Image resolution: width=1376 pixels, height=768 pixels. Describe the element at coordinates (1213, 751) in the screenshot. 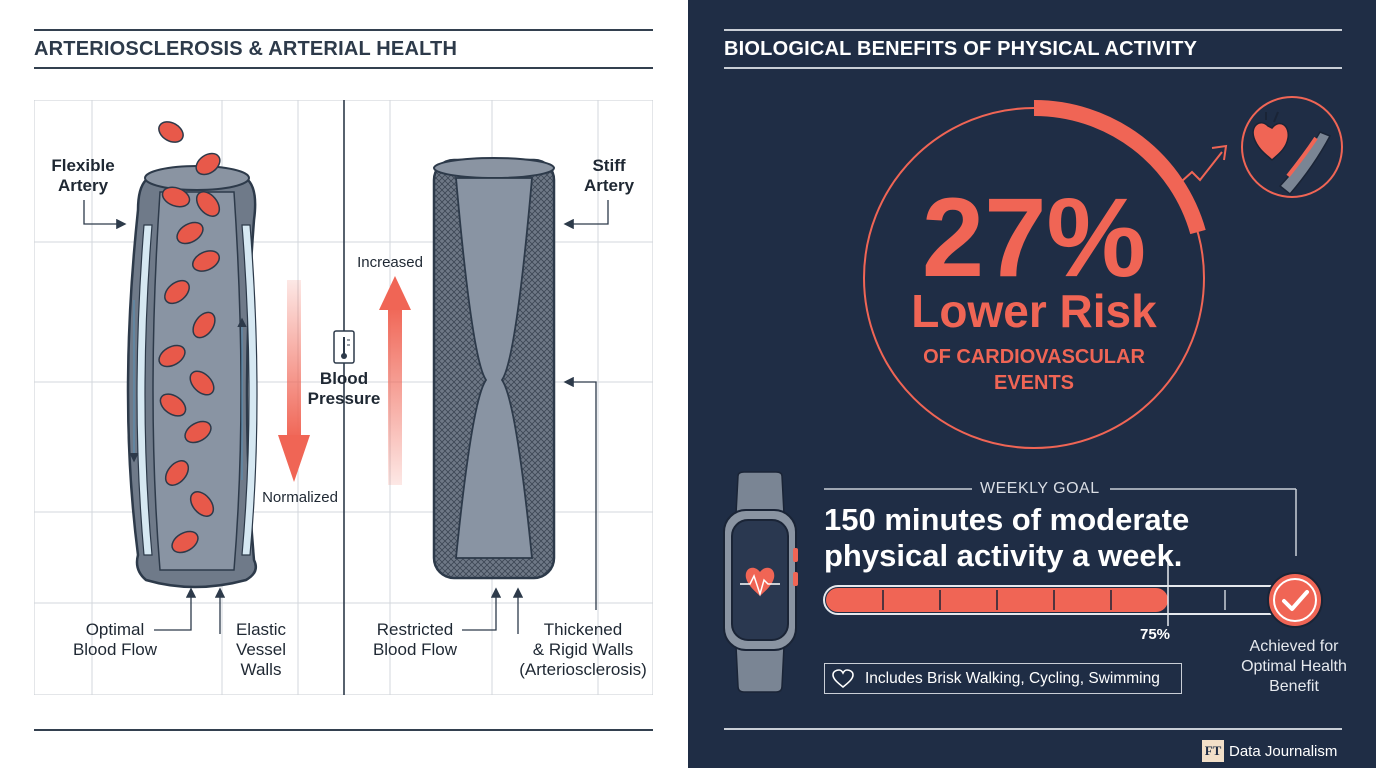

I see `ft-logo: FT` at that location.